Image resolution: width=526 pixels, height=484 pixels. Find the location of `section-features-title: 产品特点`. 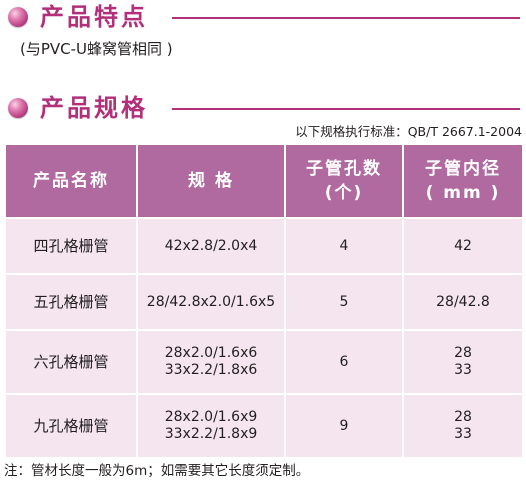

section-features-title: 产品特点 is located at coordinates (94, 17).